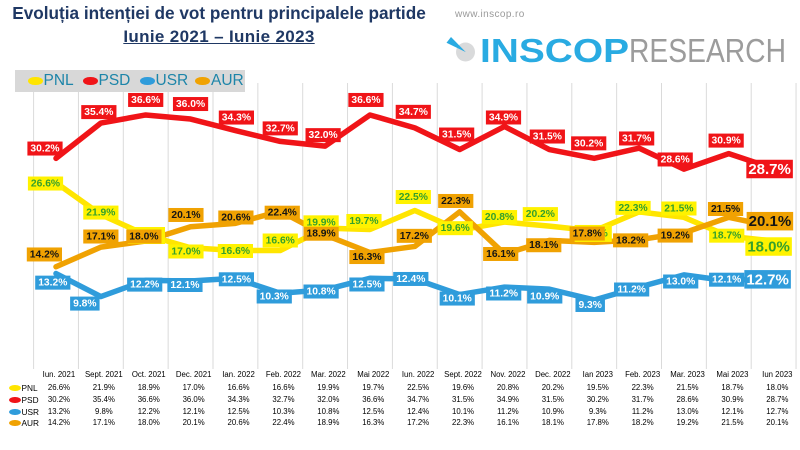 This screenshot has width=800, height=450. I want to click on table-cell-psd-13: 31.7%, so click(642, 399).